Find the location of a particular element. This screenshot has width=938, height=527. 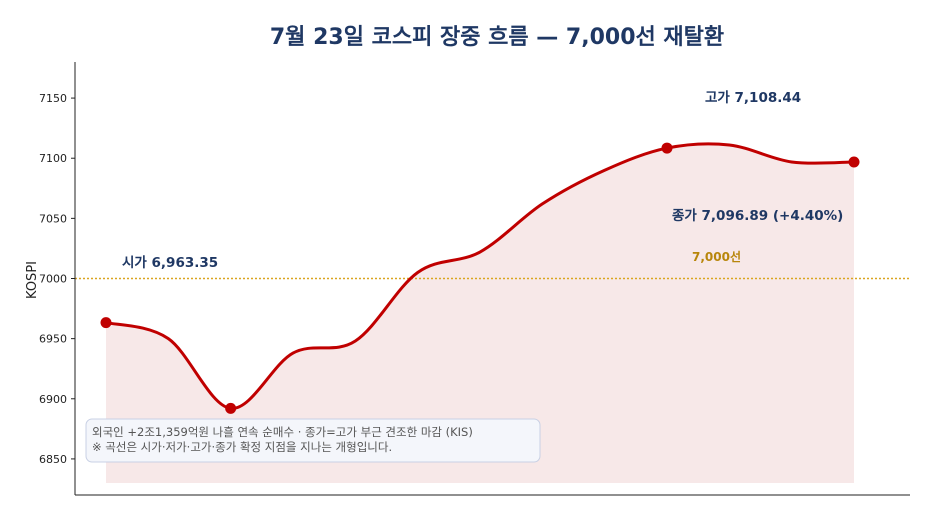

y-tick-label: 6850 is located at coordinates (53, 459).